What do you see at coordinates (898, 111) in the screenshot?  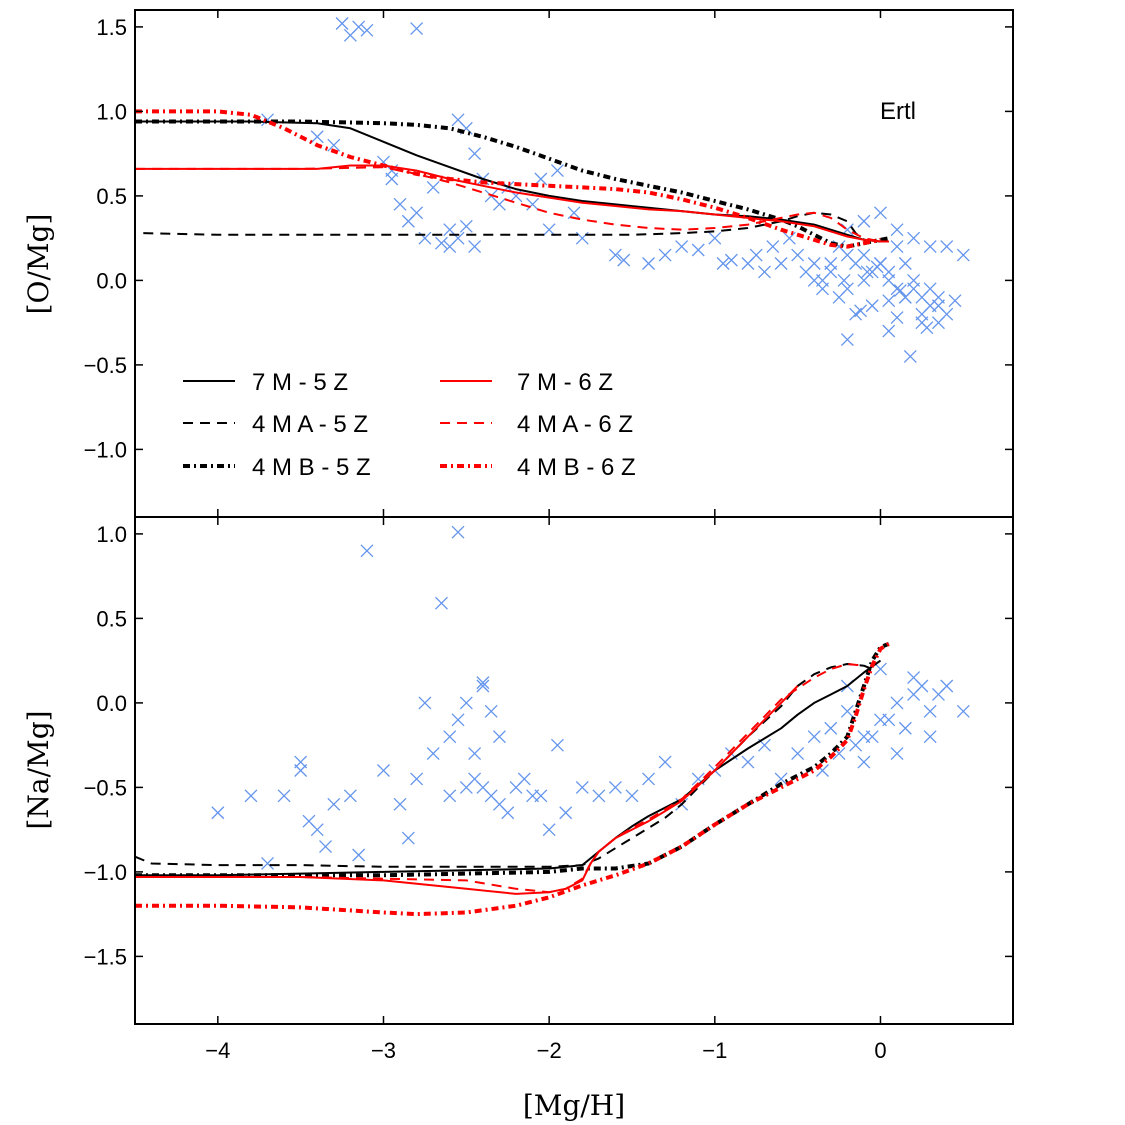 I see `annotation-ertl: Ertl` at bounding box center [898, 111].